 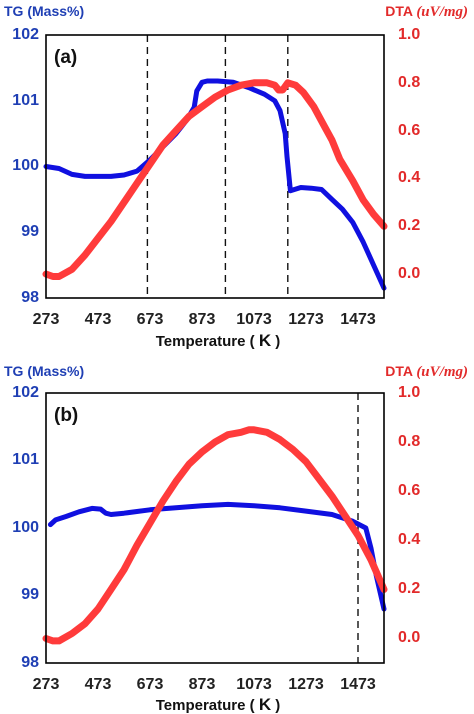 I want to click on panel-label: (b), so click(x=66, y=415).